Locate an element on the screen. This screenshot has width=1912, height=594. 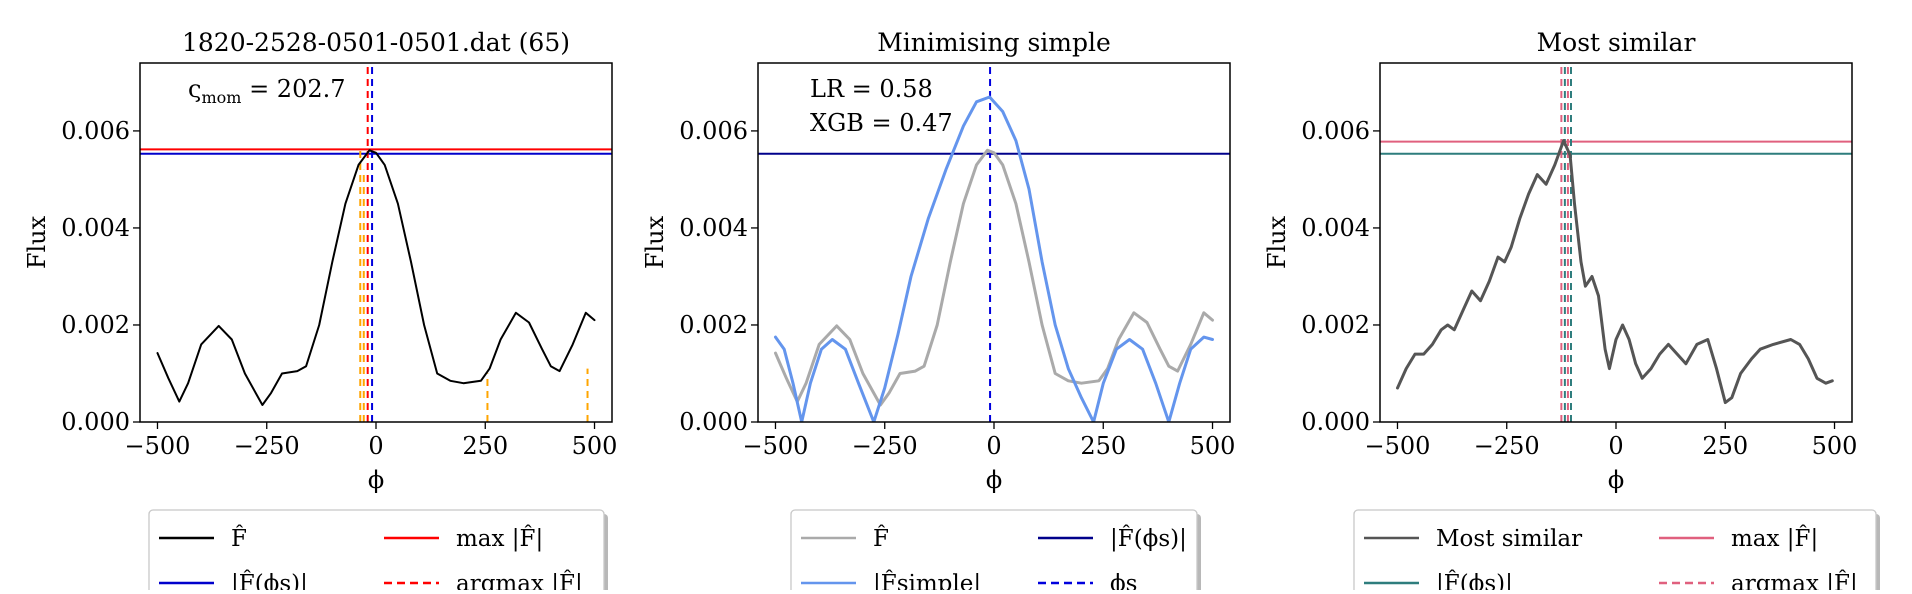
annotation-value: = 202.7 is located at coordinates (293, 89).